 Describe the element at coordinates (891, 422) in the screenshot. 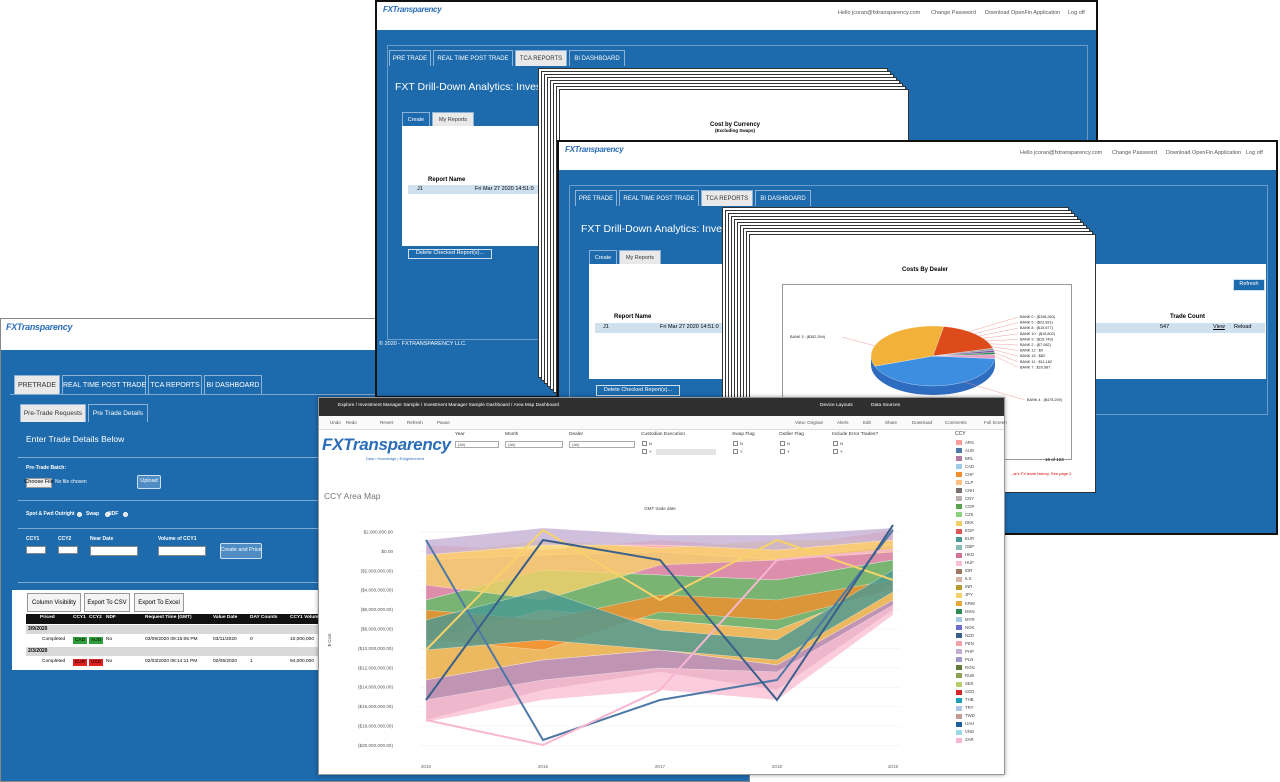

I see `toolbar-button: Share` at that location.